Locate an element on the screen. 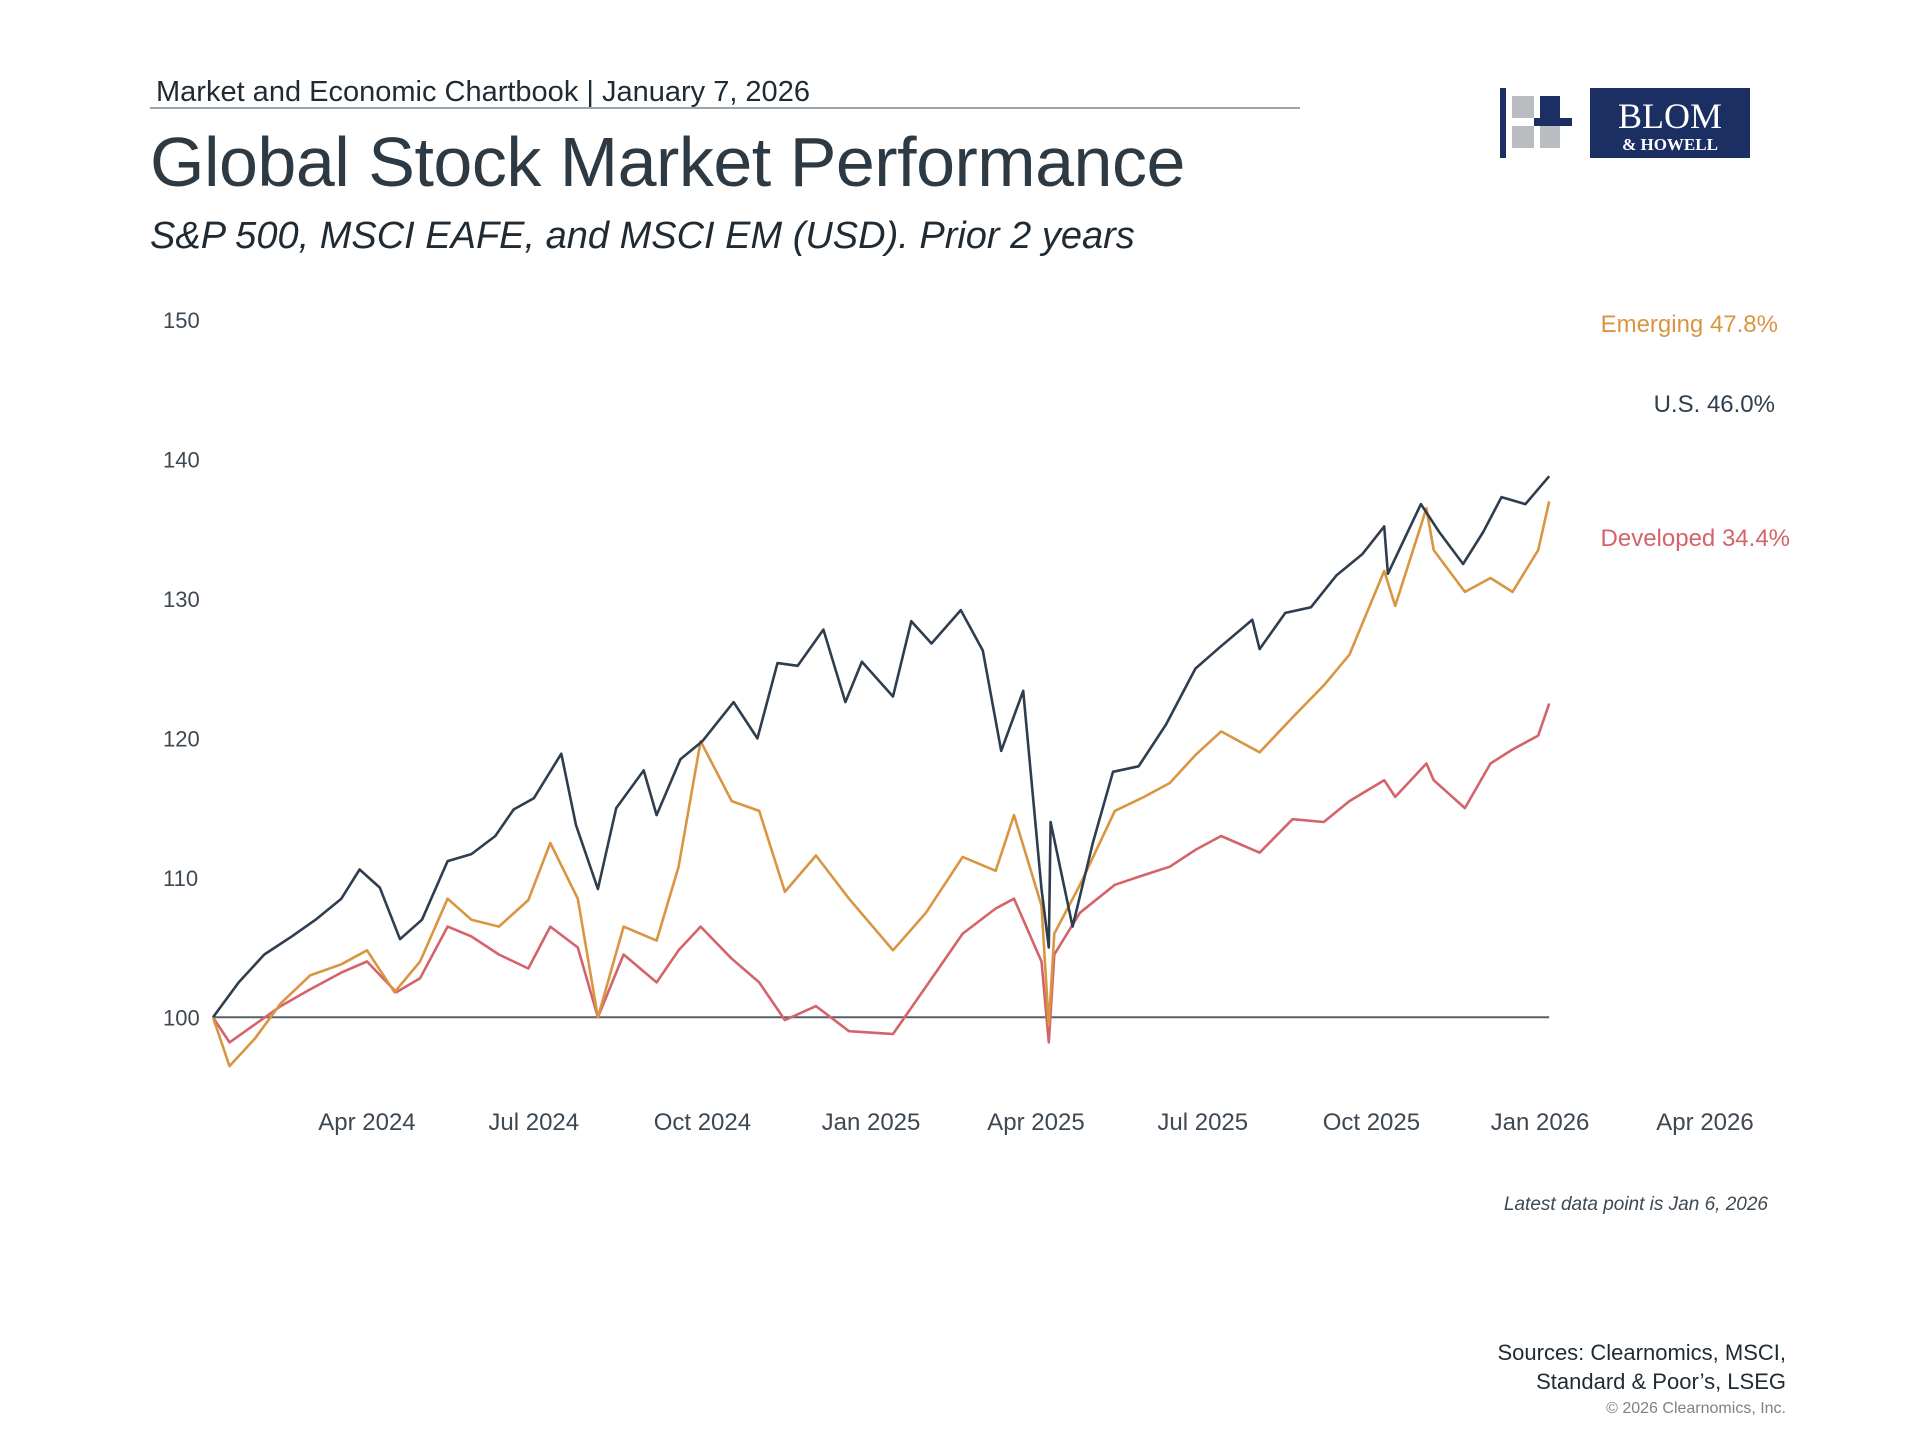  x-tick-label: Jul 2024 is located at coordinates (533, 1122).